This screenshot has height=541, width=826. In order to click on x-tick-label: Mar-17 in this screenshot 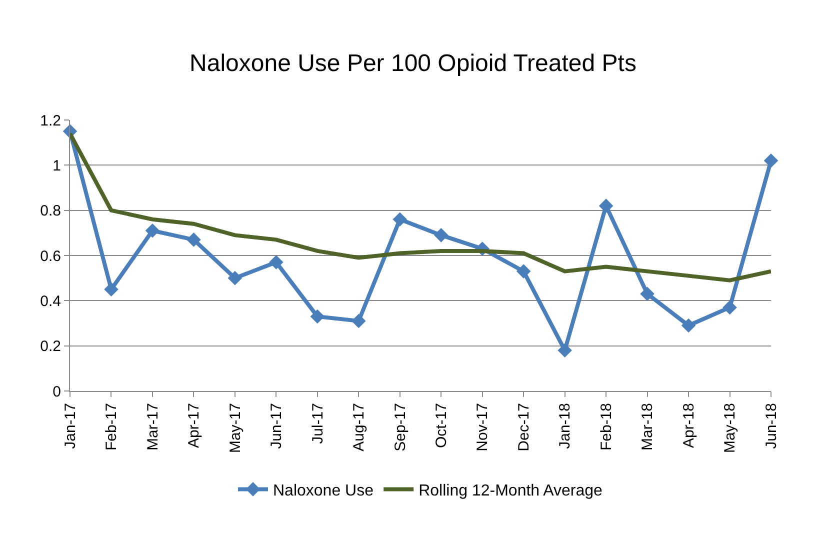, I will do `click(153, 427)`.